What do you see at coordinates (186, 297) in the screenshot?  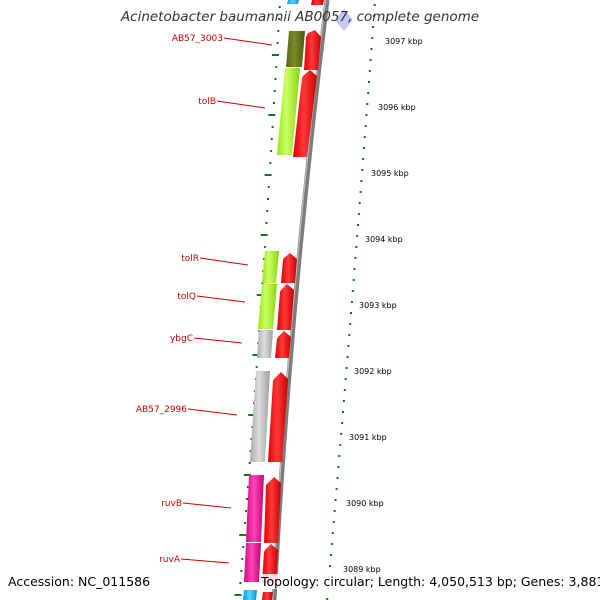 I see `gene-label-tolQ: tolQ` at bounding box center [186, 297].